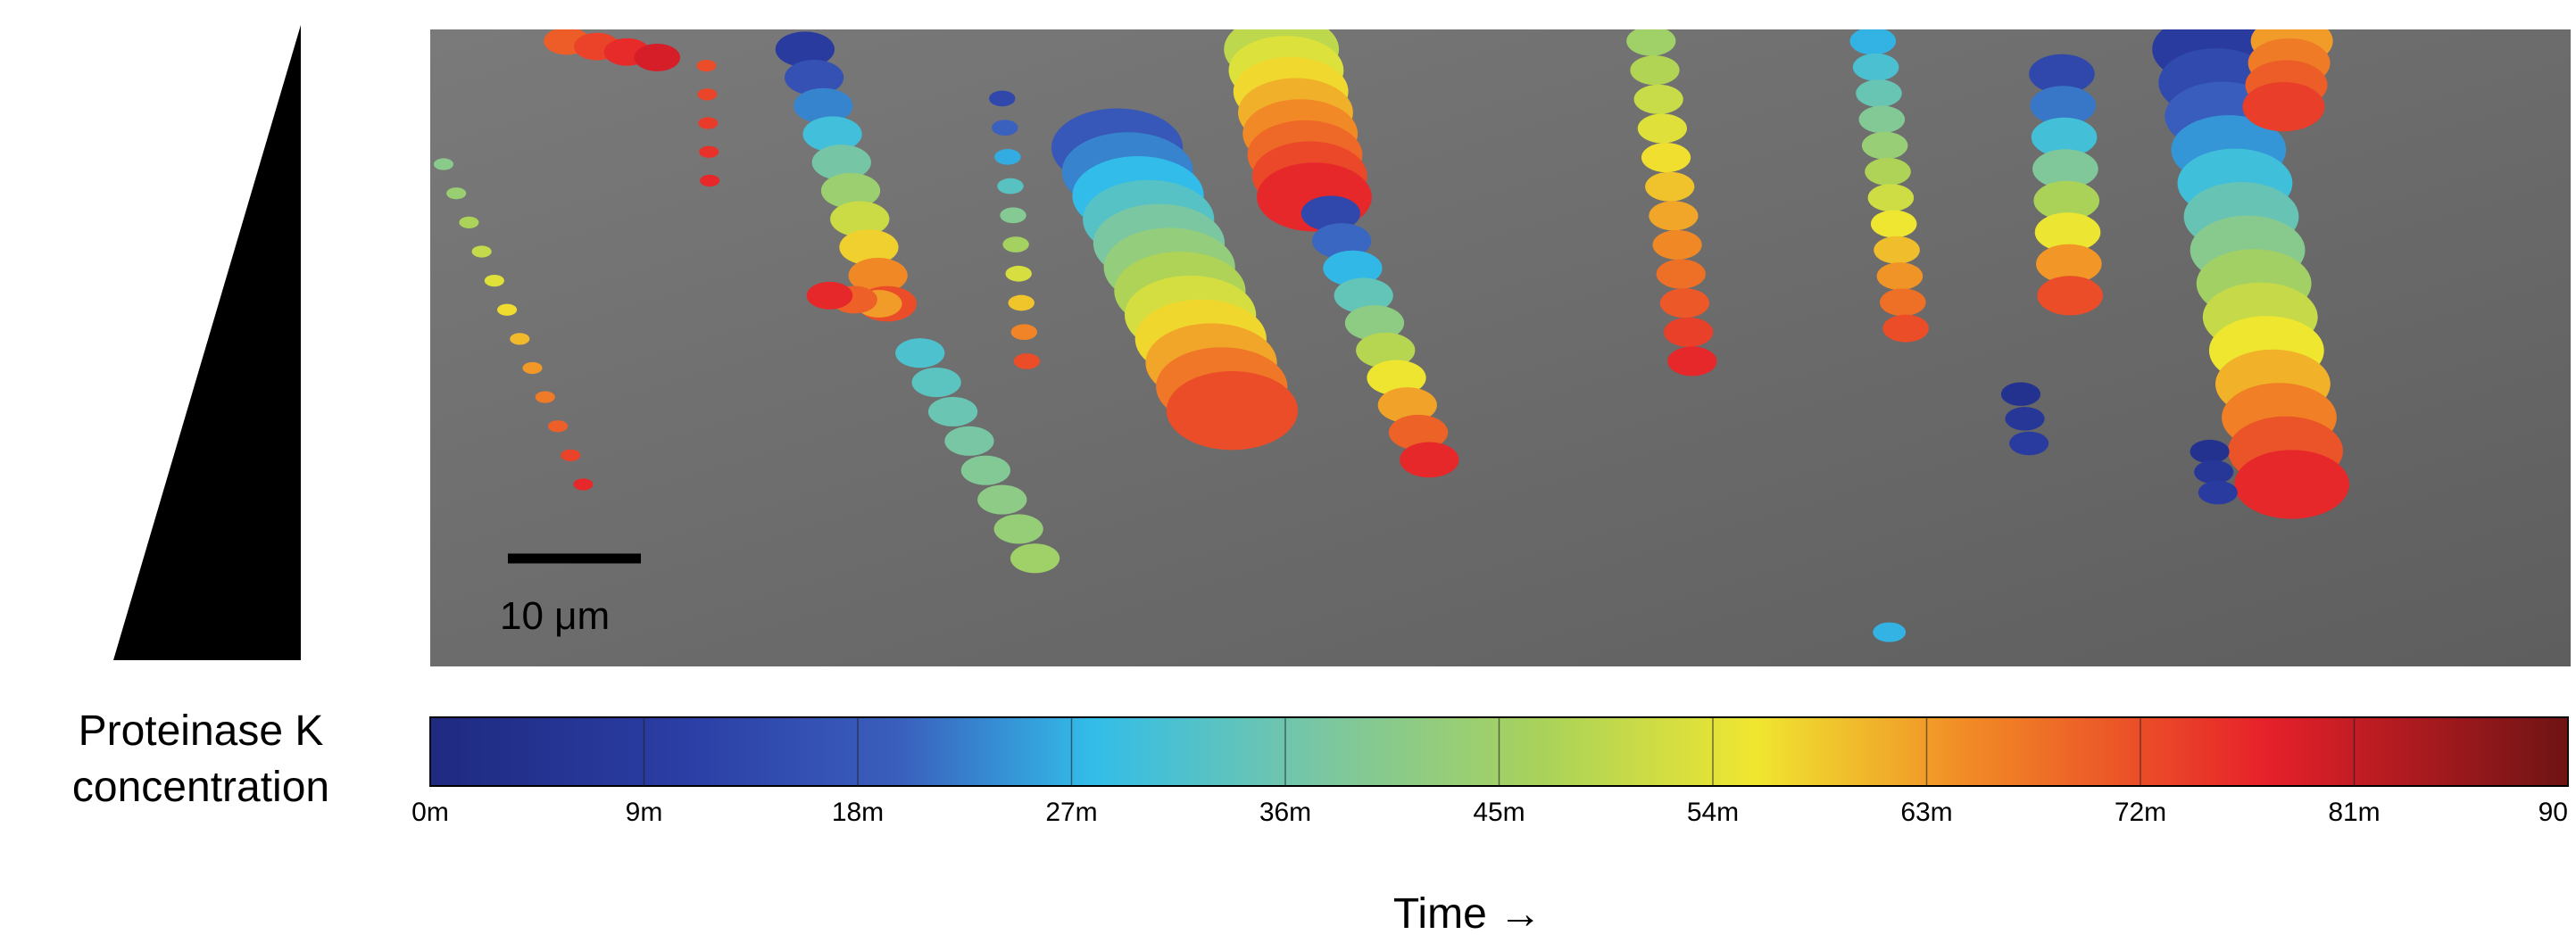 The height and width of the screenshot is (943, 2576). What do you see at coordinates (201, 787) in the screenshot?
I see `wedge-label: concentration` at bounding box center [201, 787].